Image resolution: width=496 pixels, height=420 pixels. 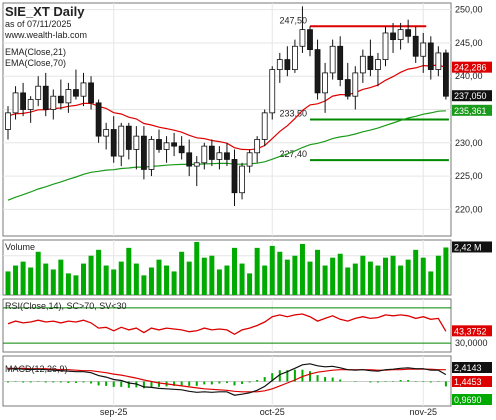 I want to click on chart-title: SIE_XT Daily, so click(x=45, y=11).